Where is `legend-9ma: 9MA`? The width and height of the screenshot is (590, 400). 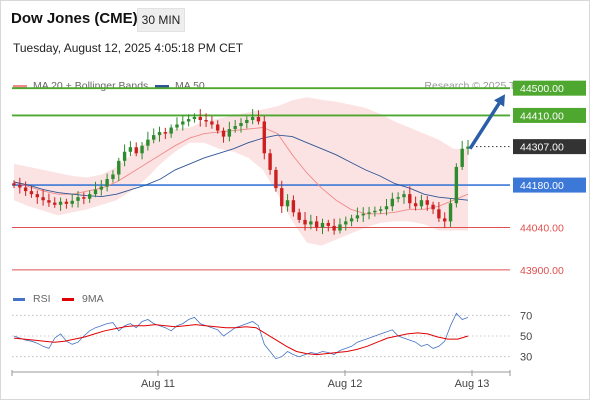 legend-9ma: 9MA is located at coordinates (83, 299).